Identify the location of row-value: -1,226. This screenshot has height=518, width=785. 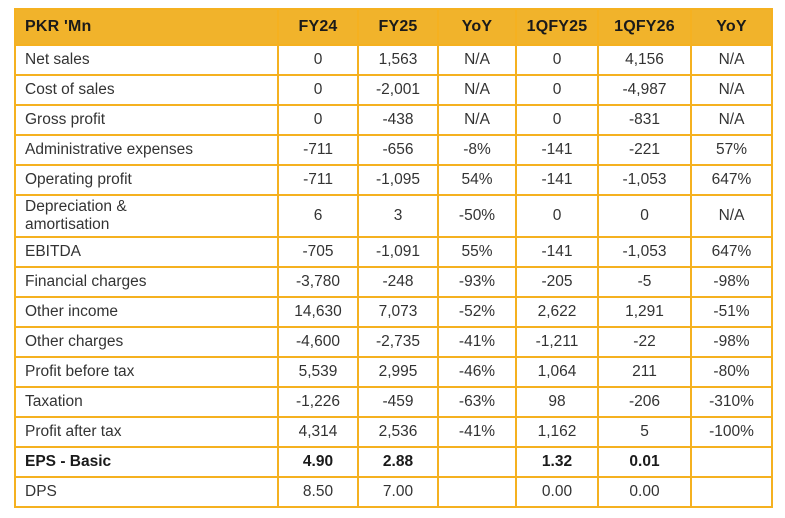
(318, 402).